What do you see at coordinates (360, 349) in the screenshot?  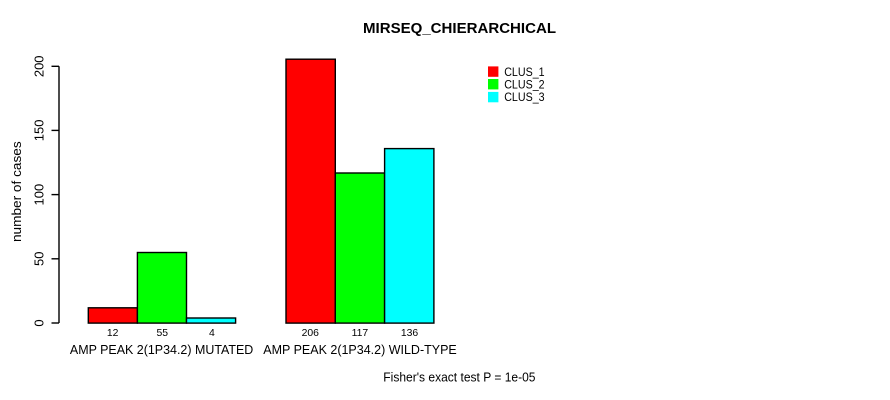 I see `svg-text: AMP PEAK 2(1P34.2) WILD-TYPE` at bounding box center [360, 349].